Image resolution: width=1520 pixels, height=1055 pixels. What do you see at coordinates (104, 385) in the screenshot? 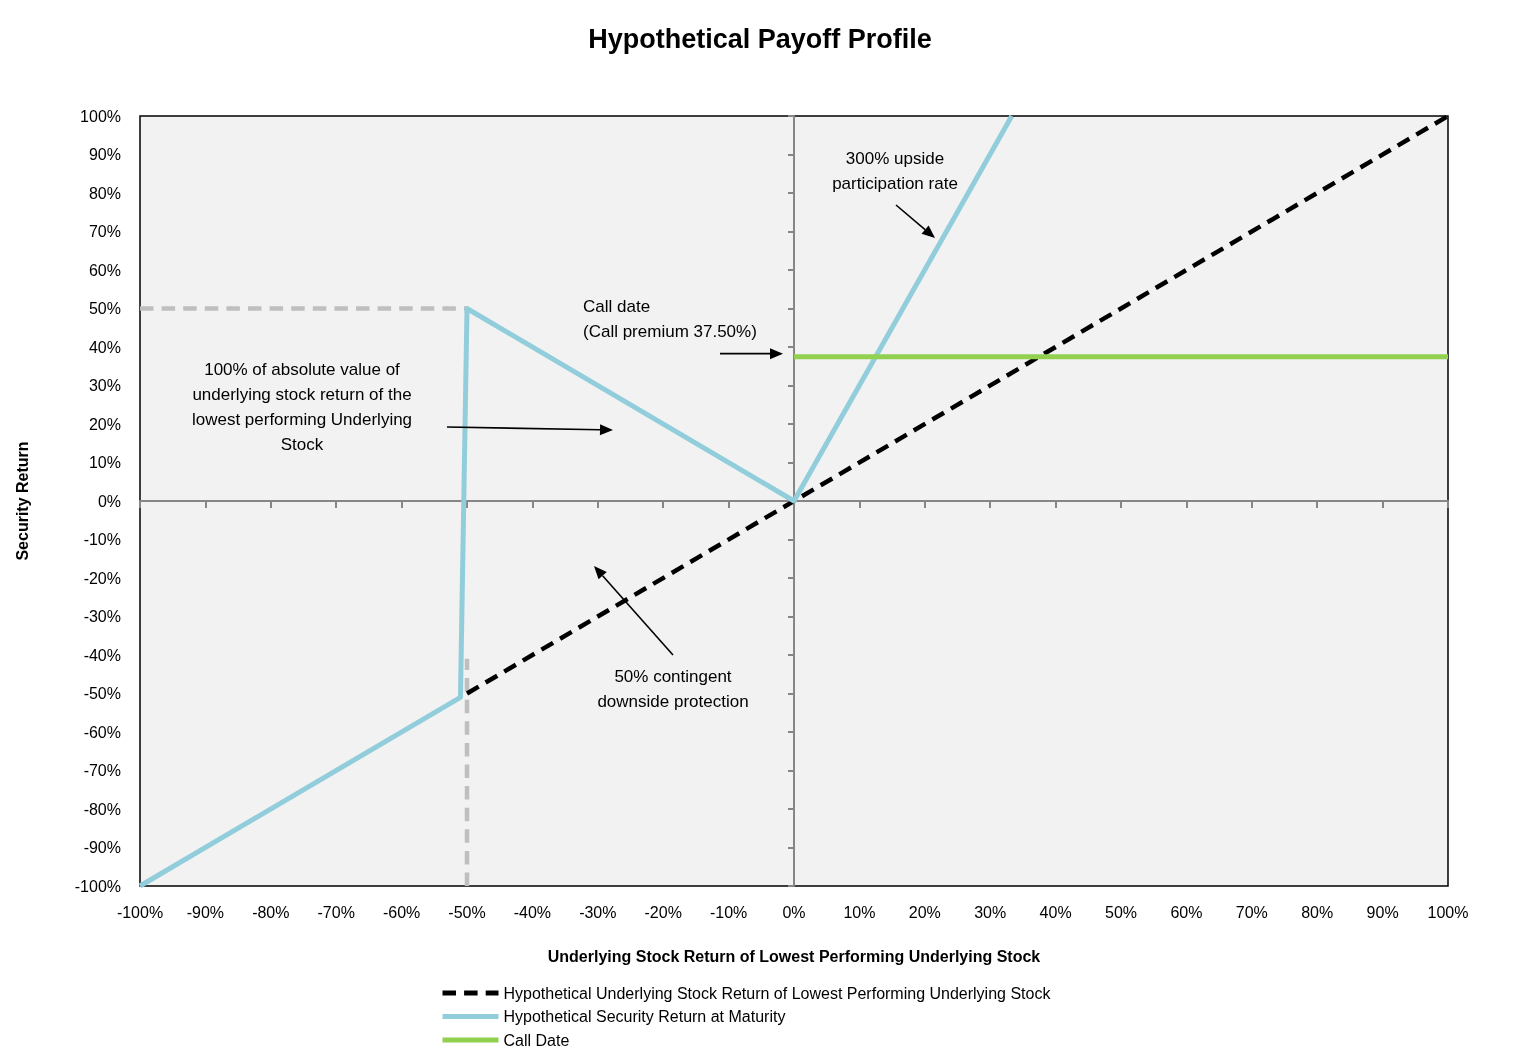
I see `y-tick-label: 30%` at bounding box center [104, 385].